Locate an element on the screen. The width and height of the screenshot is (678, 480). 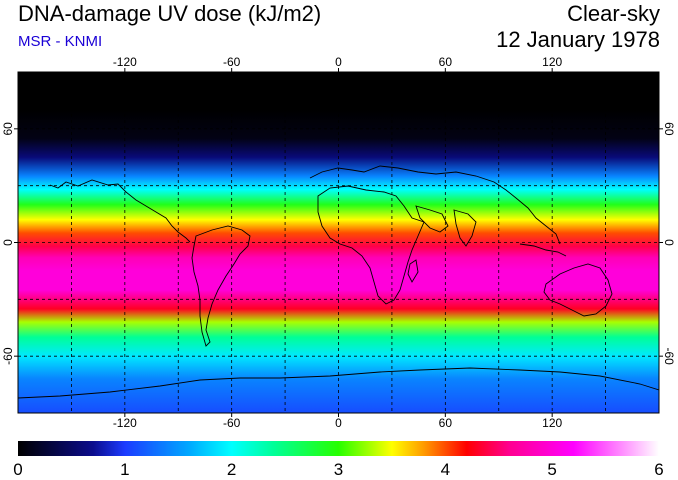
coastline-africa is located at coordinates (371, 245).